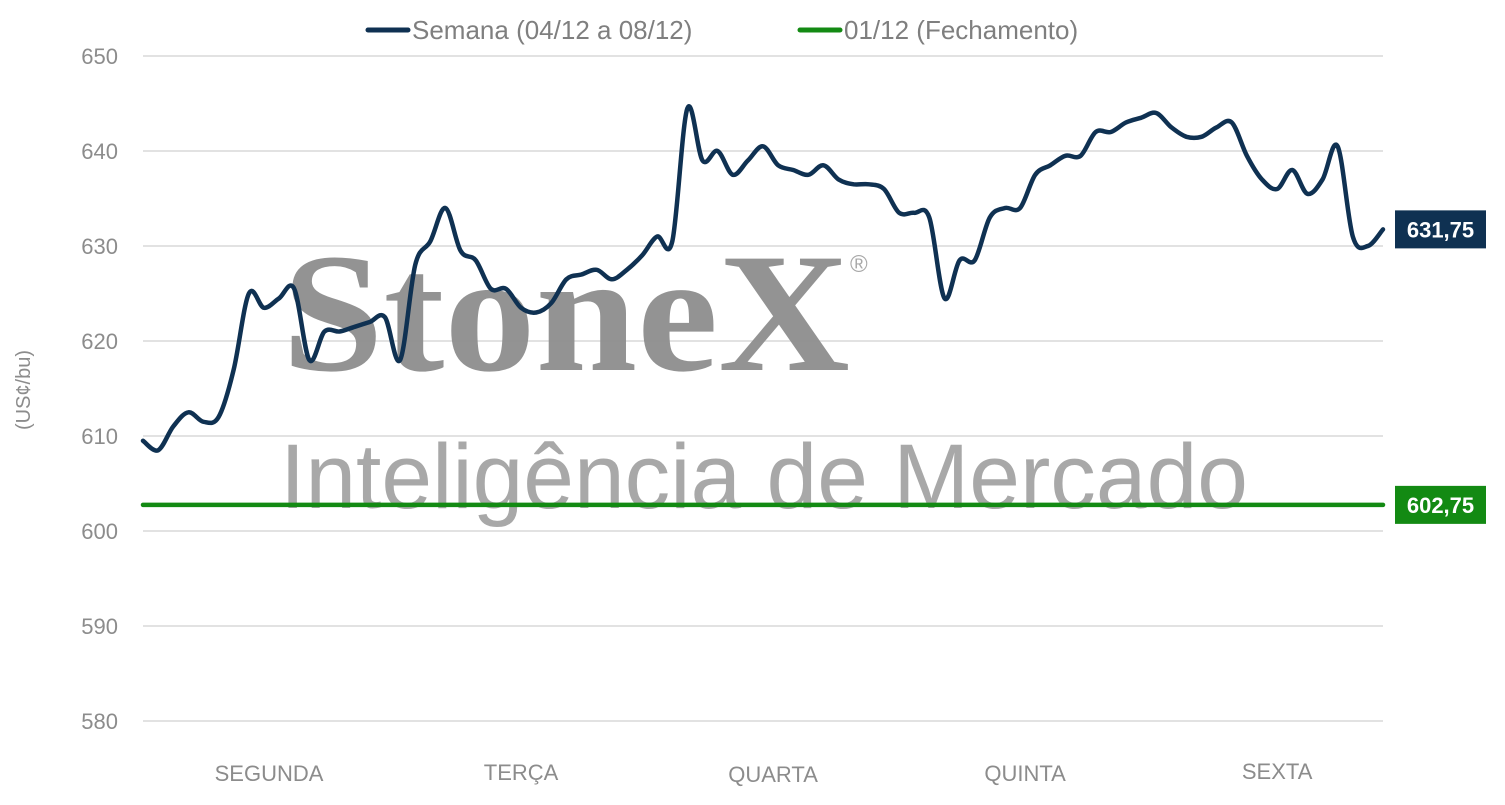  I want to click on y-tick-label: 610, so click(99, 436).